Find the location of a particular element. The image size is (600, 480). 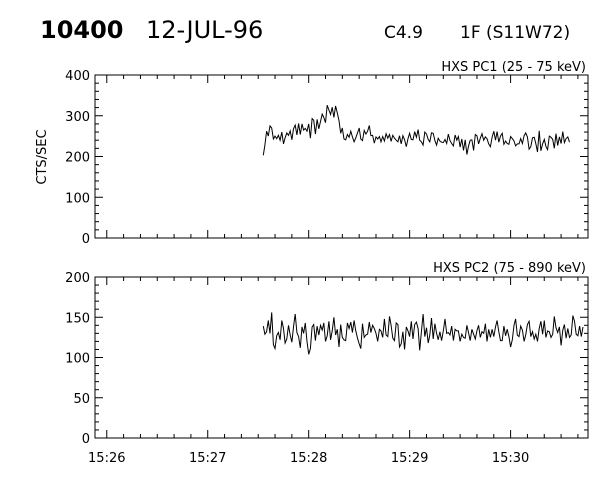

x-tick-labels: 15:26 15:27 15:28 15:29 15:30 is located at coordinates (308, 458).